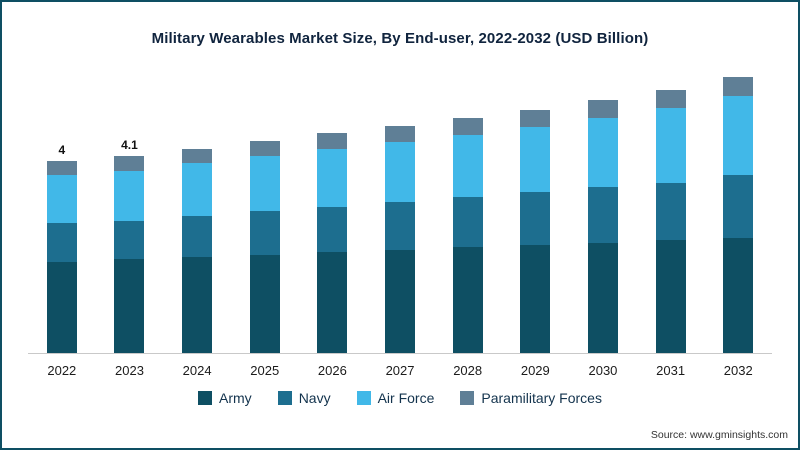  I want to click on x-tick-label: 2022, so click(62, 370).